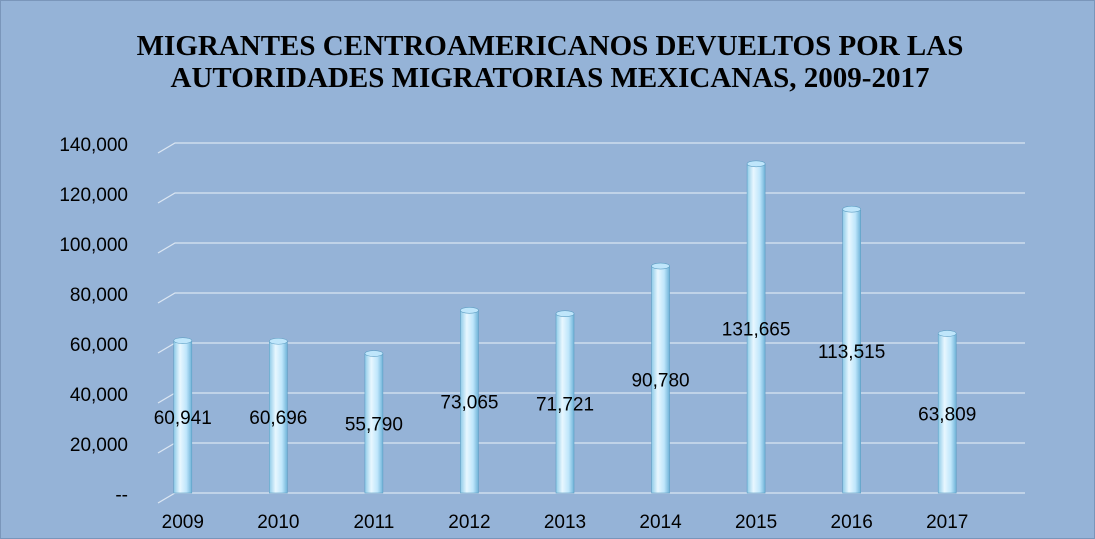 This screenshot has width=1095, height=539. I want to click on x-tick-label: 2013, so click(565, 522).